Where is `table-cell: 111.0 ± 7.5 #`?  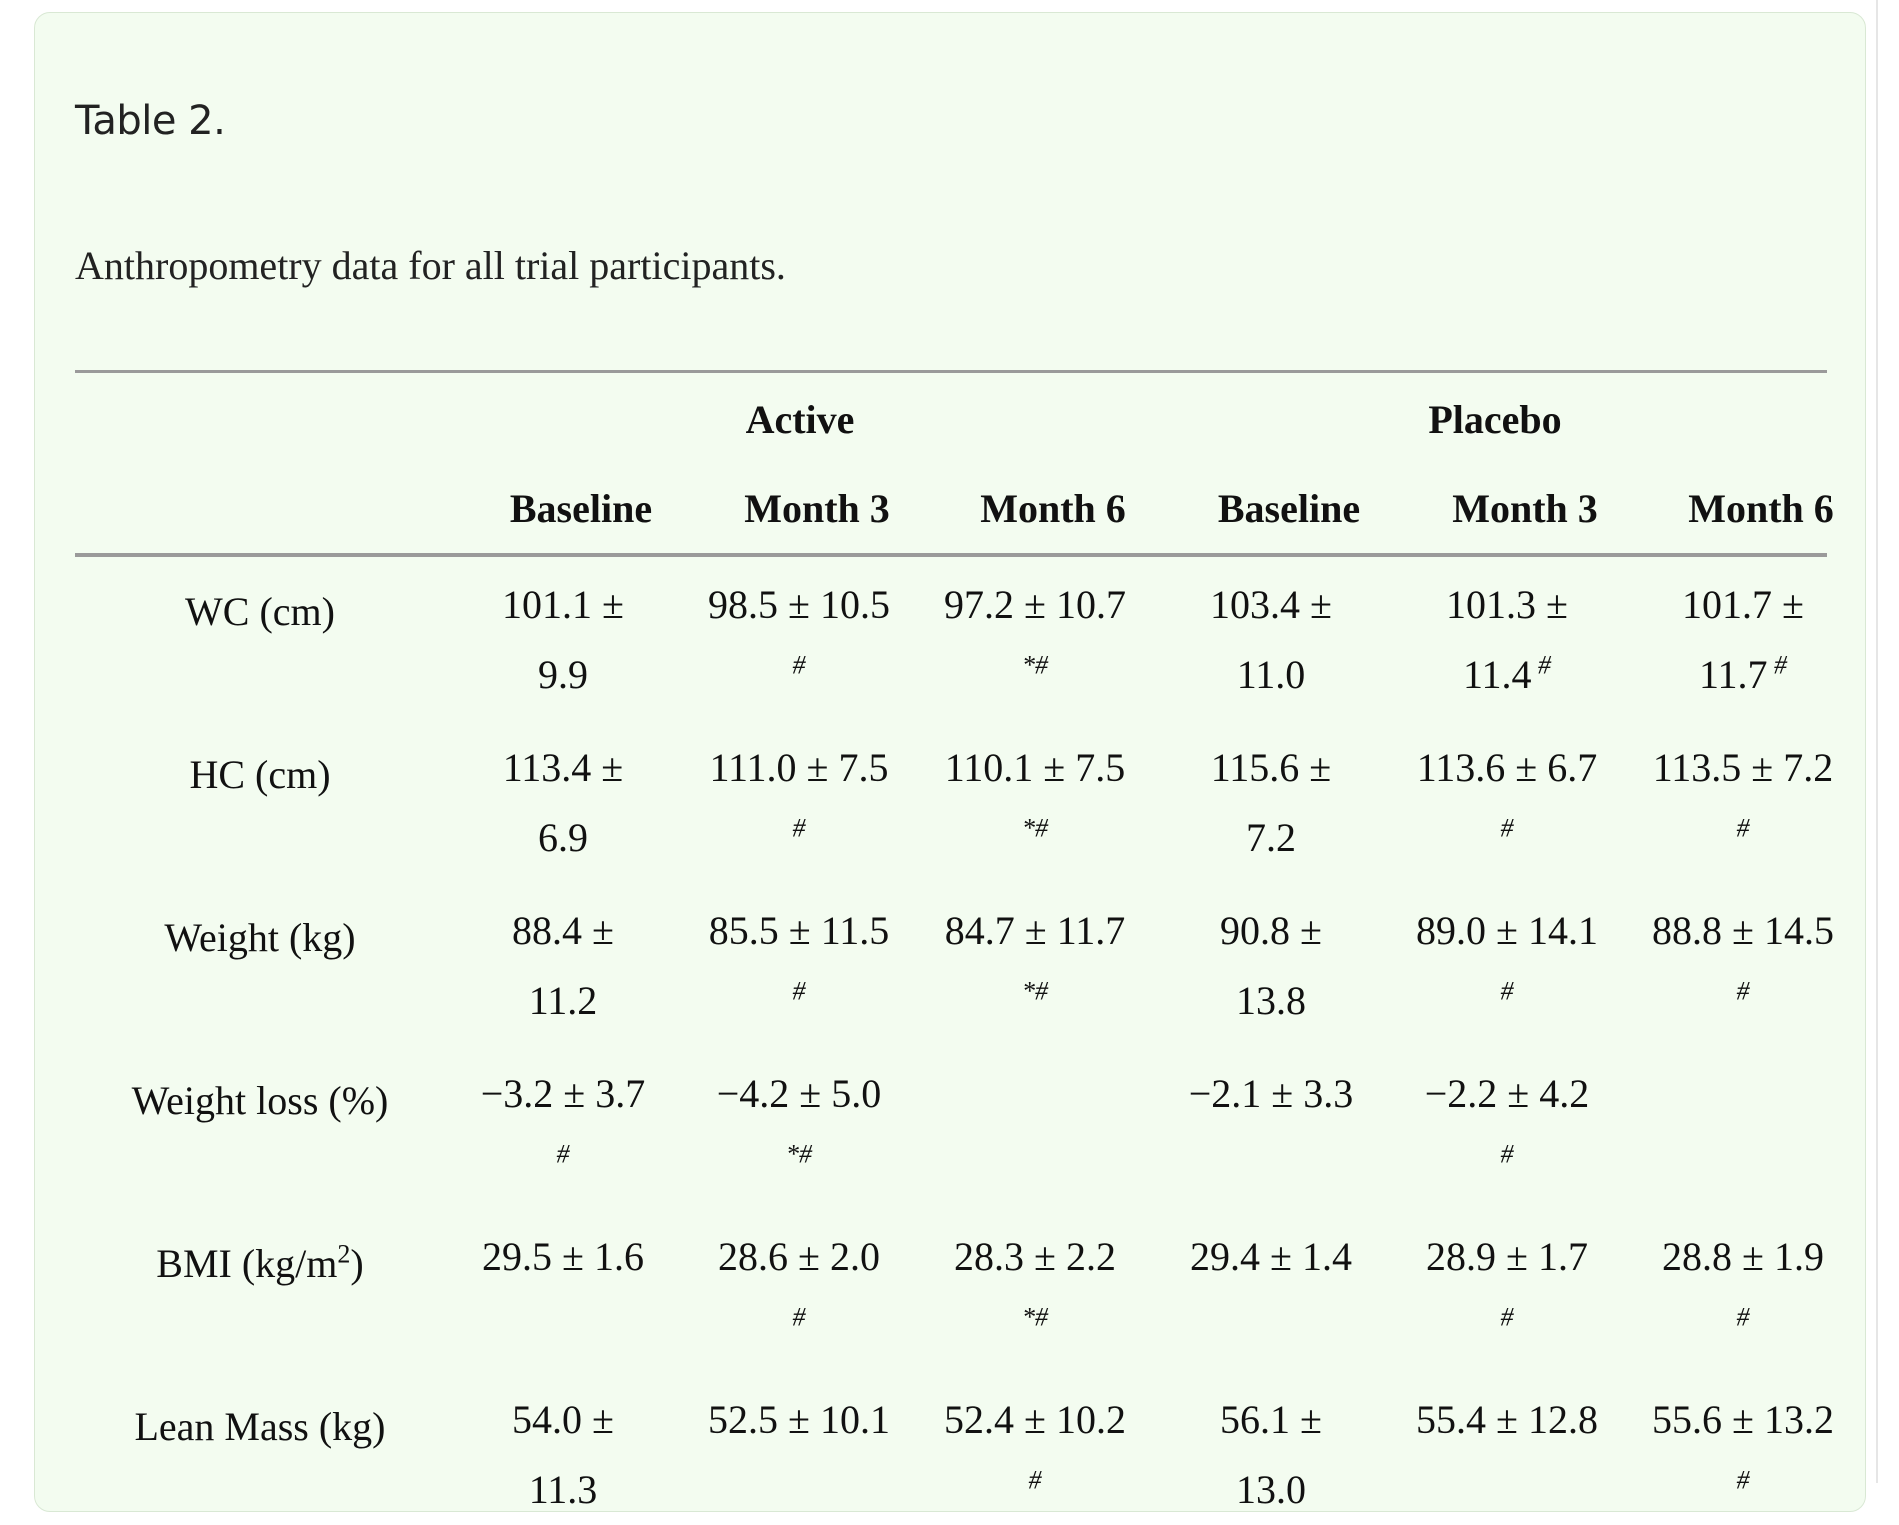
table-cell: 111.0 ± 7.5 # is located at coordinates (799, 803).